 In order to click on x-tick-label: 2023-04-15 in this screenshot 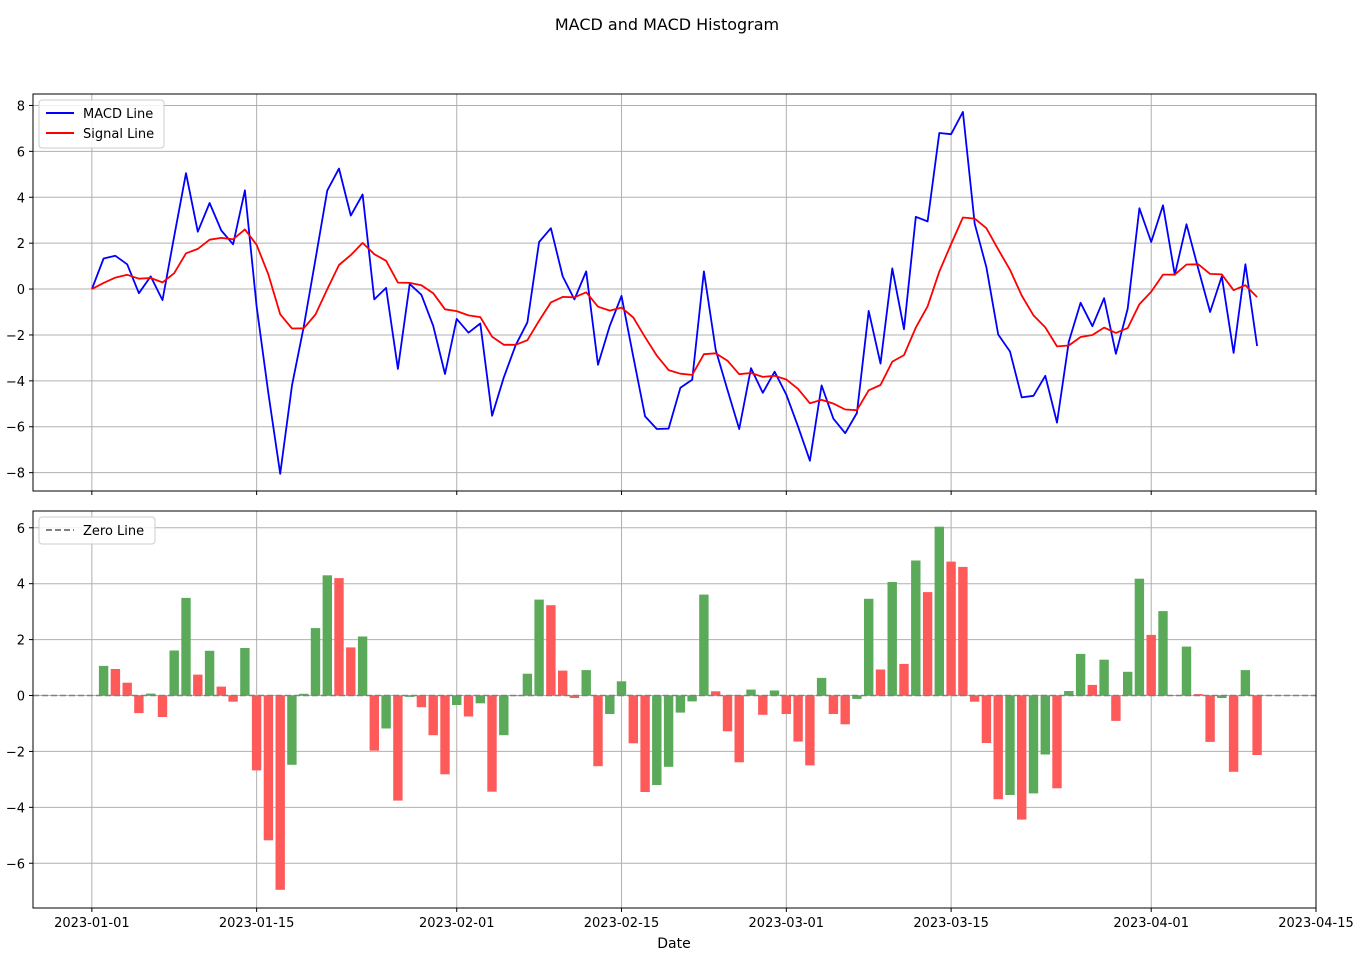, I will do `click(1316, 923)`.